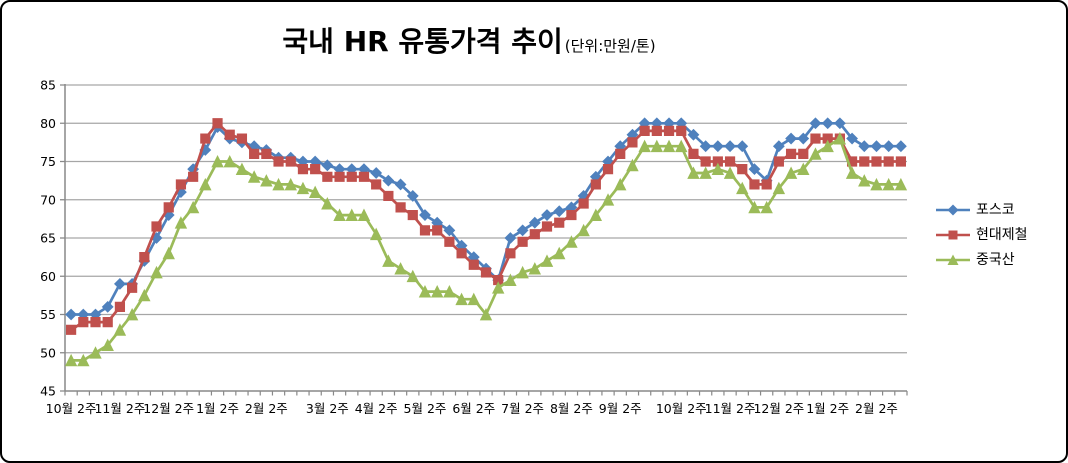 This screenshot has height=463, width=1068. Describe the element at coordinates (953, 235) in the screenshot. I see `hyundai-steel-line-marker-icon` at that location.